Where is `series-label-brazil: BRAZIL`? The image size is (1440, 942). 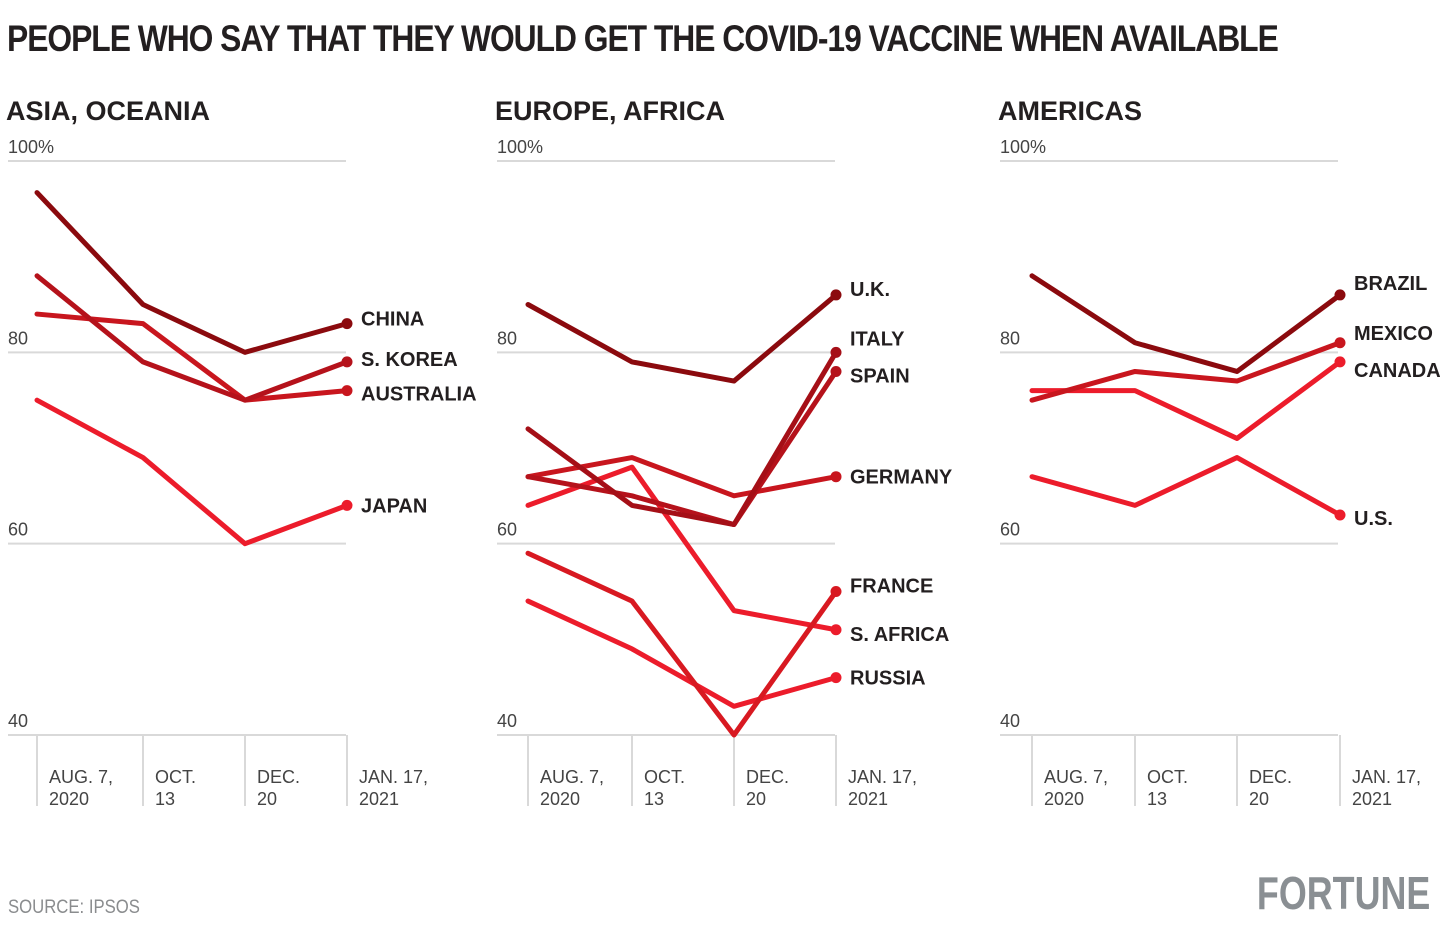
series-label-brazil: BRAZIL is located at coordinates (1390, 284).